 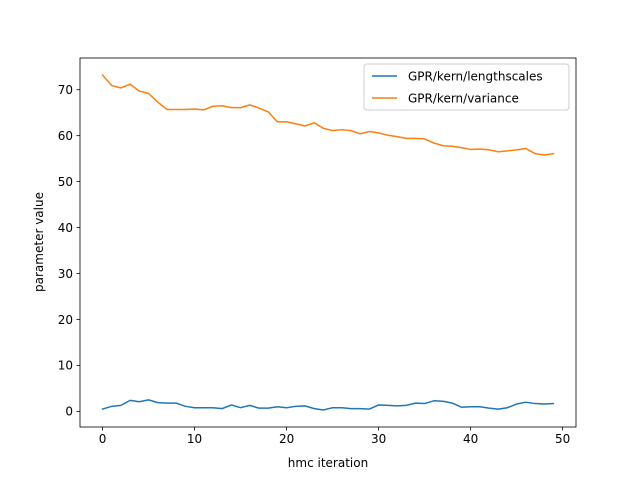 I want to click on y-axis-label: parameter value, so click(x=39, y=242).